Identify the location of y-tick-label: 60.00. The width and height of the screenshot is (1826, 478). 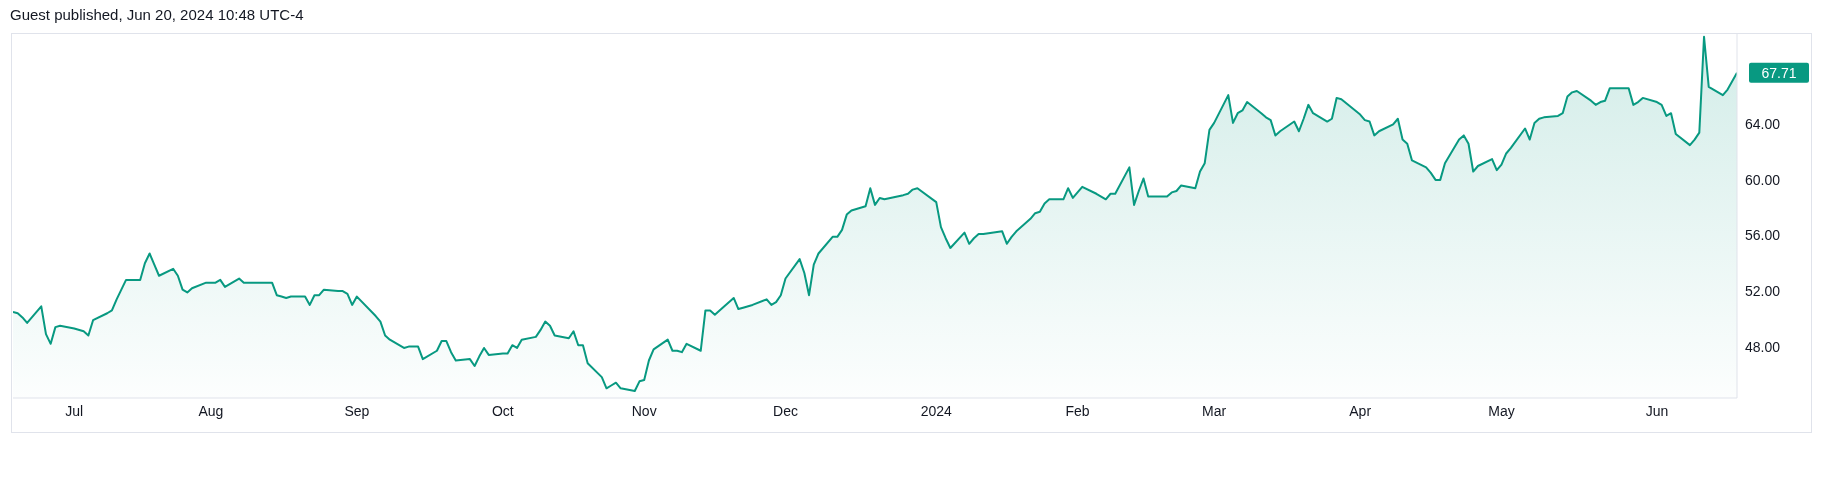
(1763, 179).